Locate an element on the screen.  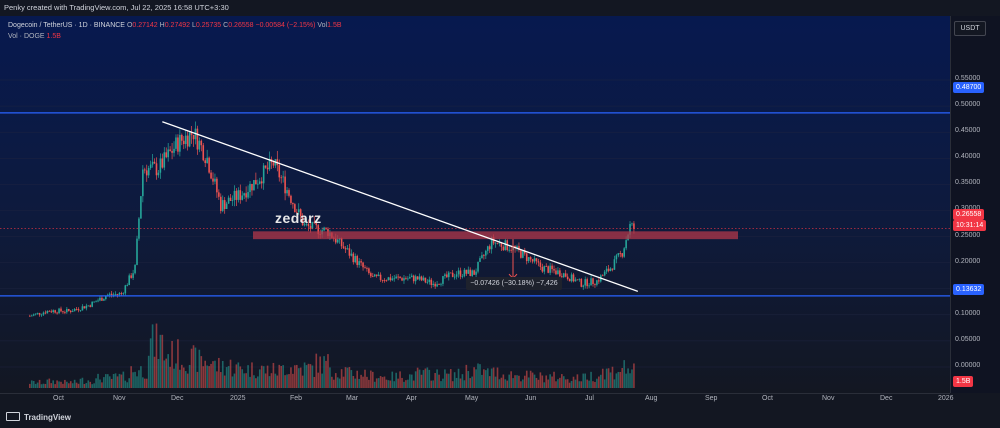
time-label: Apr is located at coordinates (411, 398).